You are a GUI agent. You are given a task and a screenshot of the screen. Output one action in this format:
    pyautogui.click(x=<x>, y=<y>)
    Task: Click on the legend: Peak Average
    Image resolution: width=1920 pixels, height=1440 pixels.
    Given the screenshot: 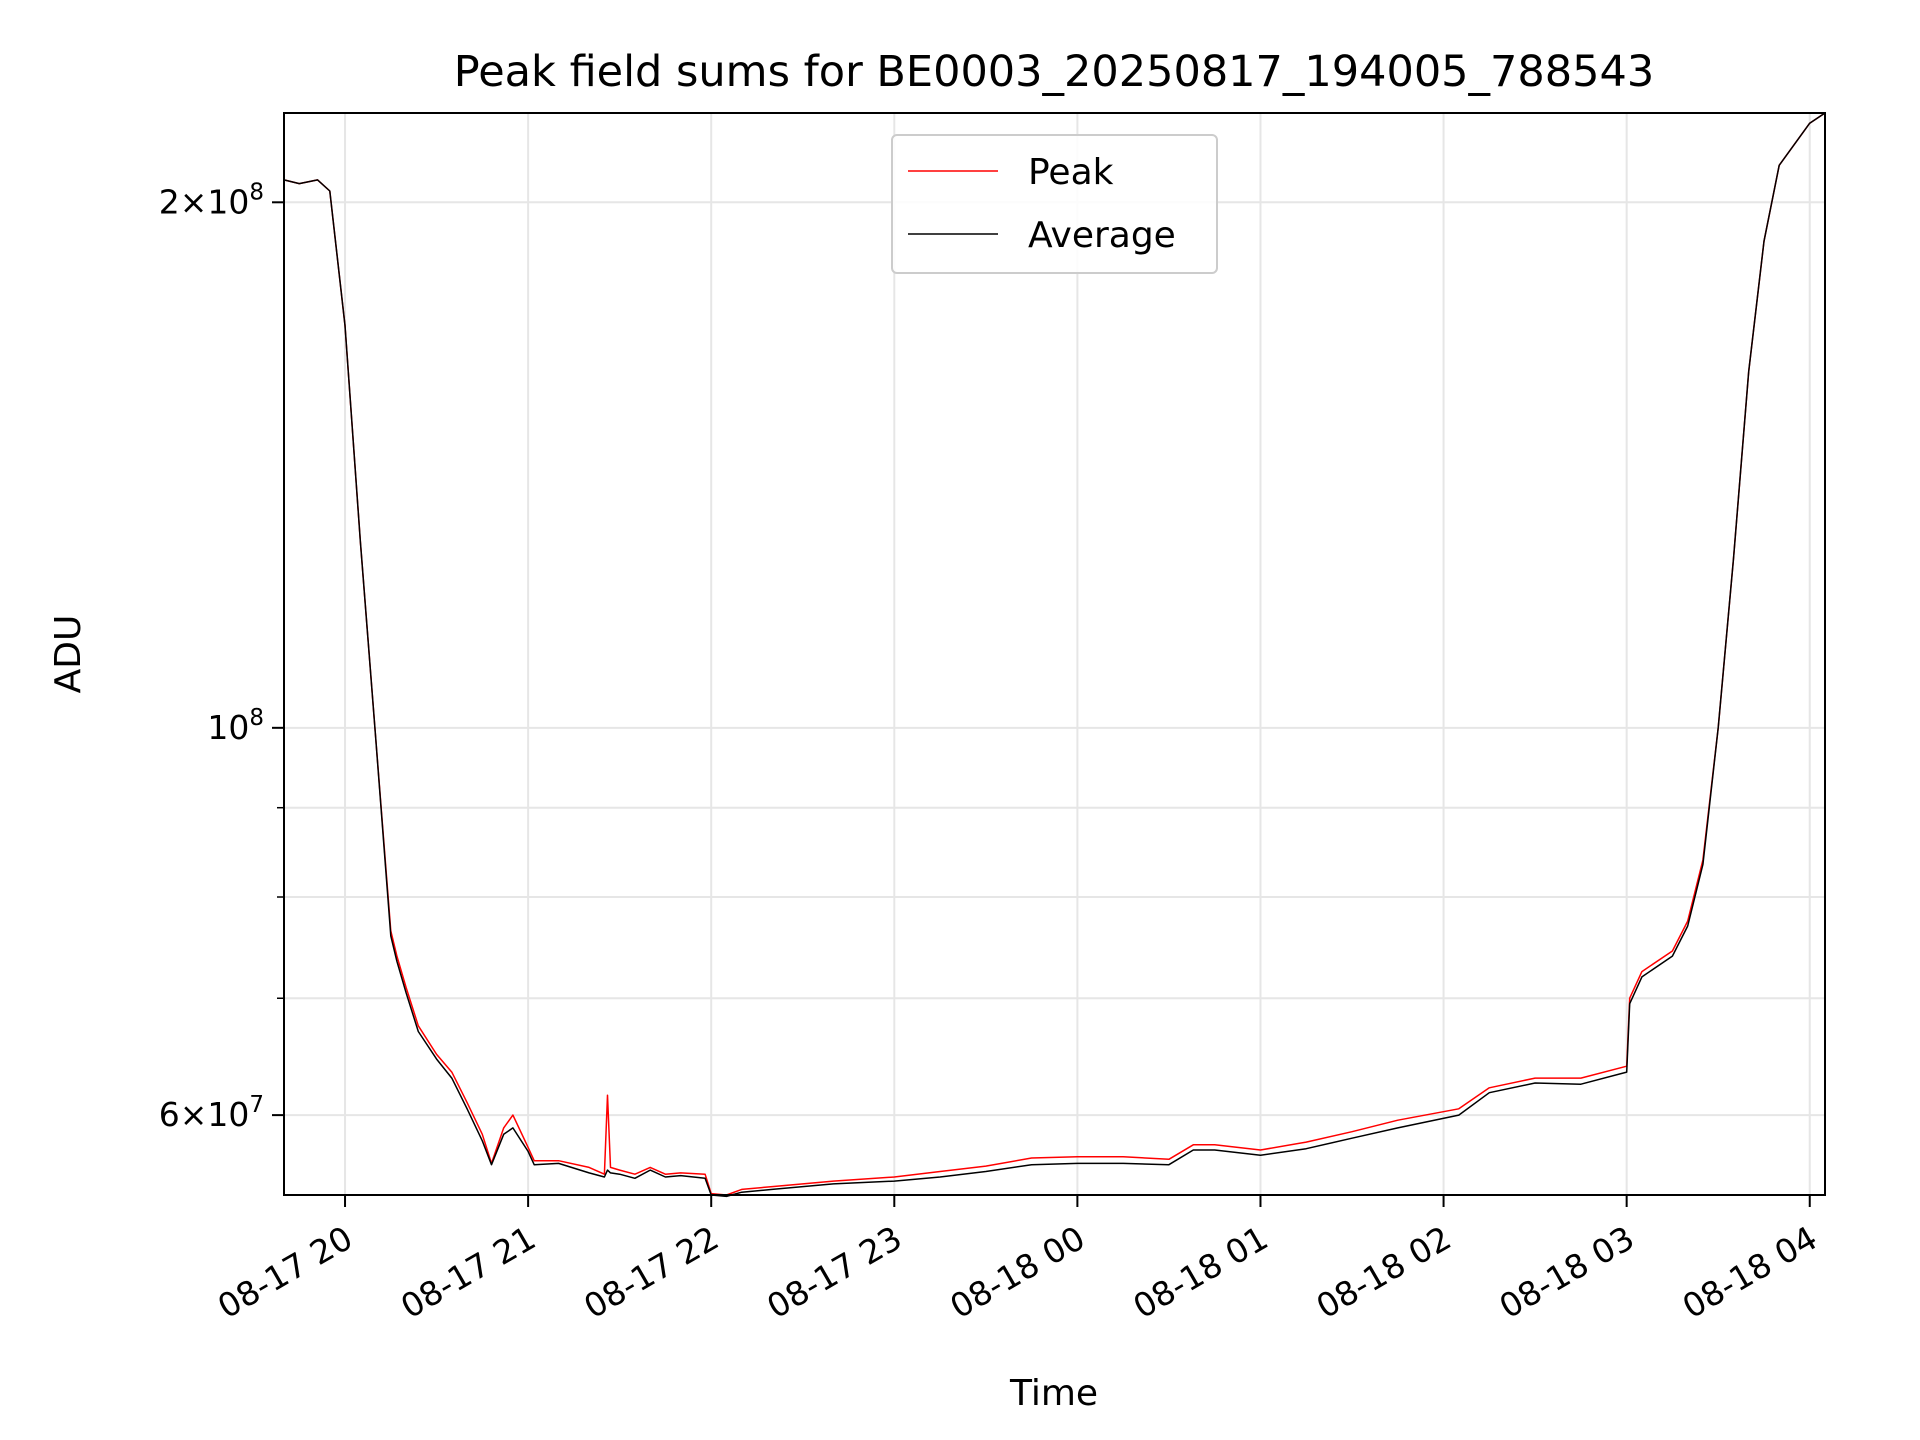 What is the action you would take?
    pyautogui.click(x=1054, y=204)
    